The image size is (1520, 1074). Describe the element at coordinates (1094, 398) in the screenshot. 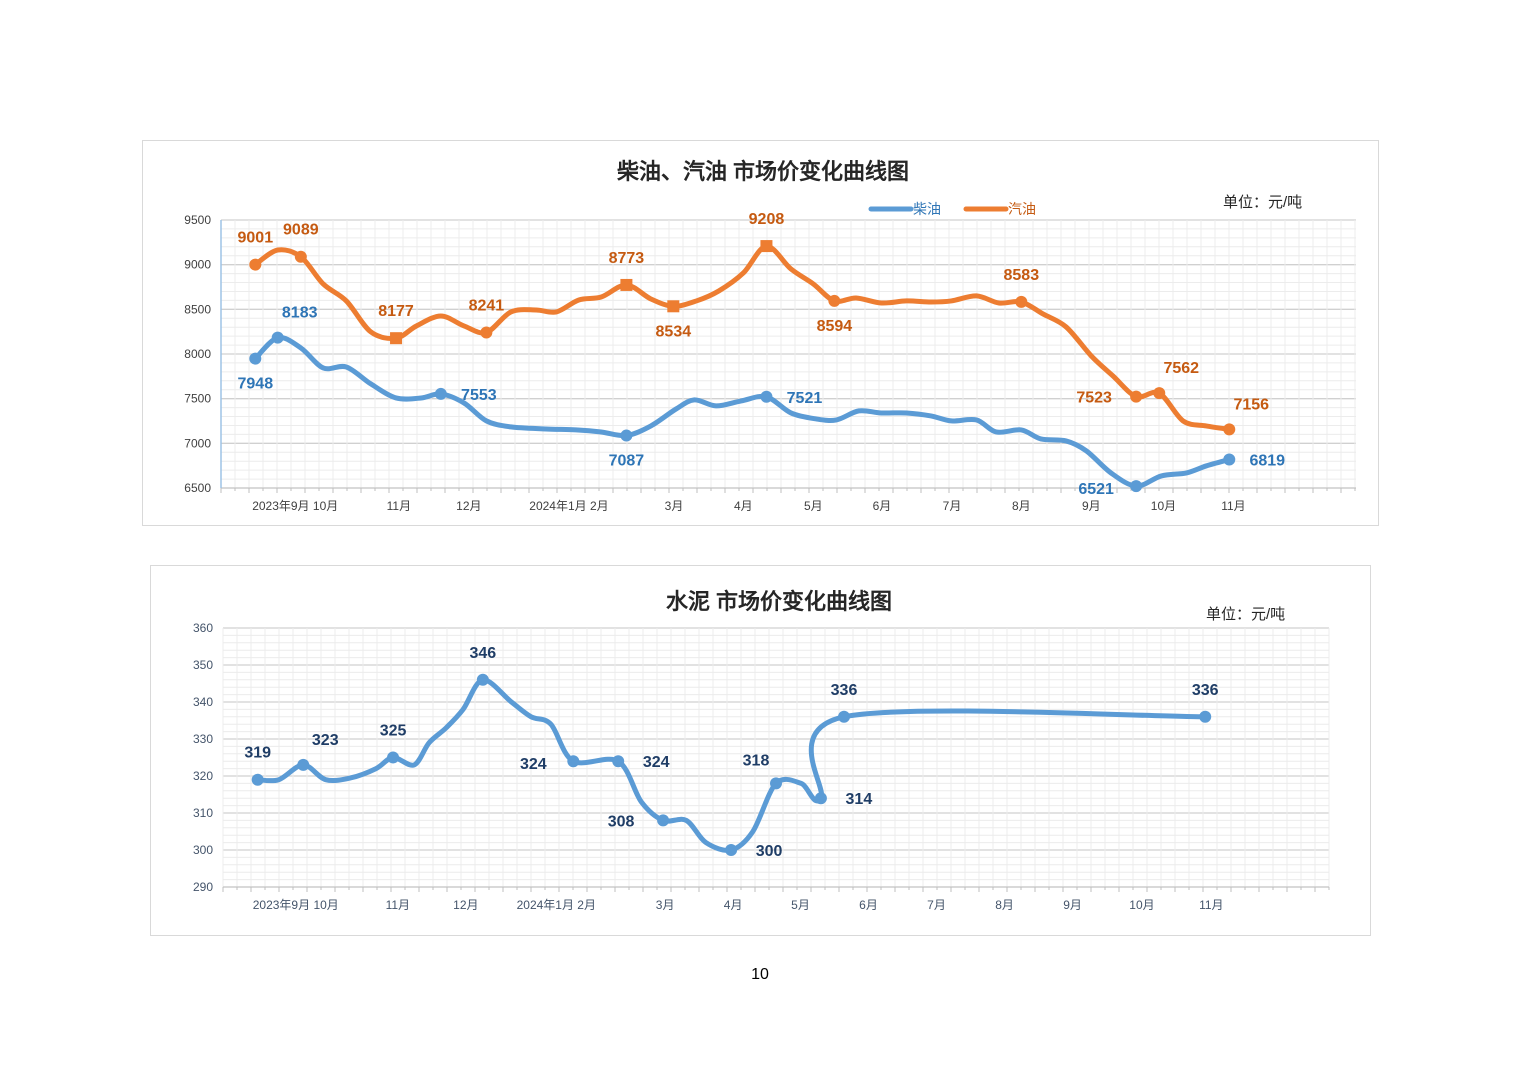

I see `data-label: 7523` at that location.